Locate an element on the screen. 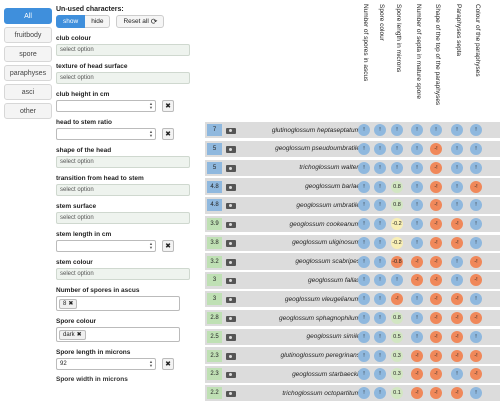 The image size is (500, 412). column-header-spore-length-in-microns: Spore length in microns is located at coordinates (400, 55).